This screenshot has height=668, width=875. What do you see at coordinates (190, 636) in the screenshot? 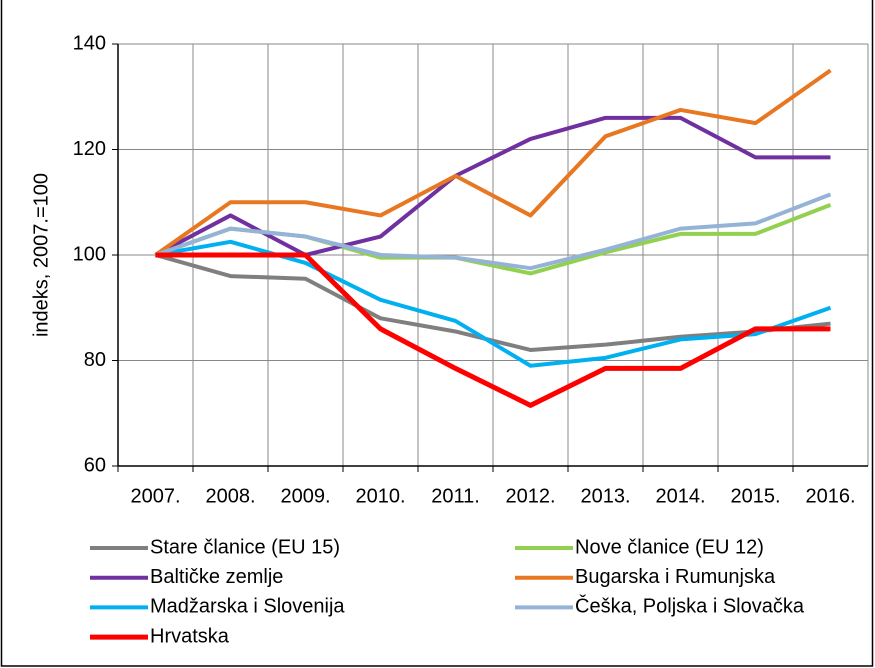
I see `legend-label: Hrvatska` at bounding box center [190, 636].